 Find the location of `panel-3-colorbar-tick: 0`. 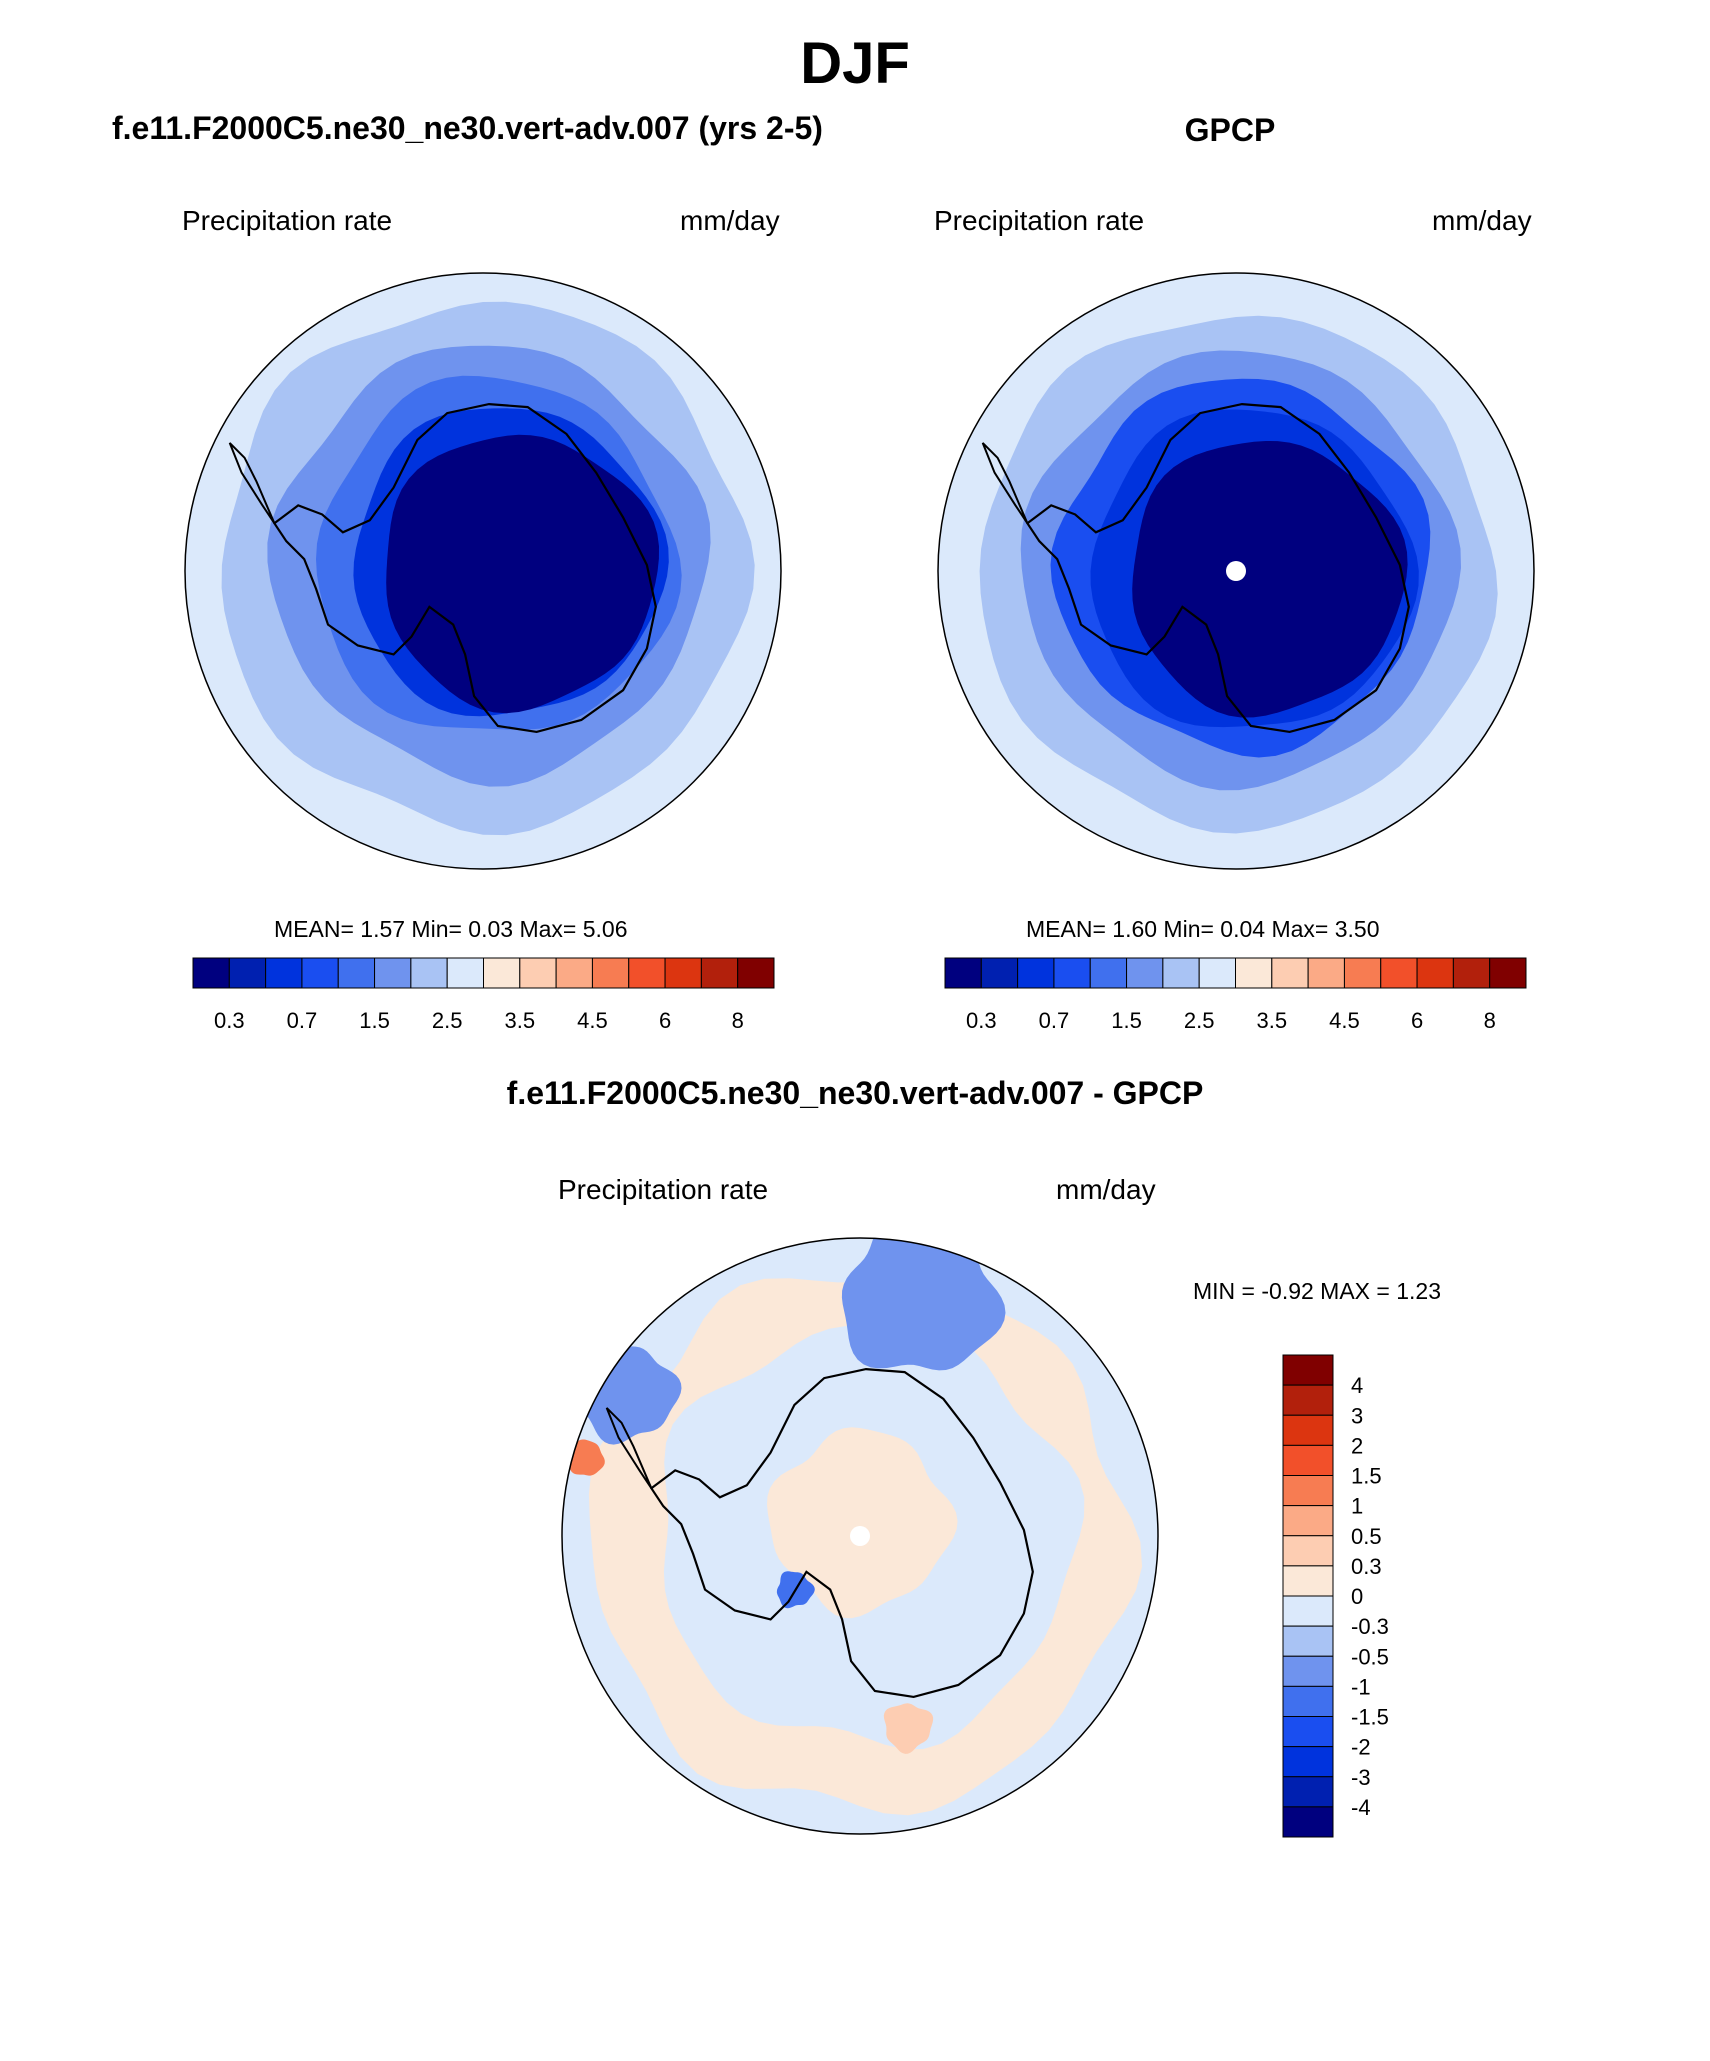

panel-3-colorbar-tick: 0 is located at coordinates (1357, 1596).